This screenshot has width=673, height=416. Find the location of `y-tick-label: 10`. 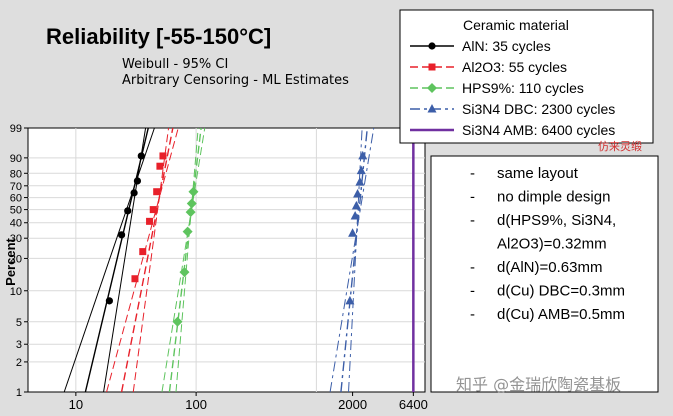

y-tick-label: 10 is located at coordinates (16, 292).